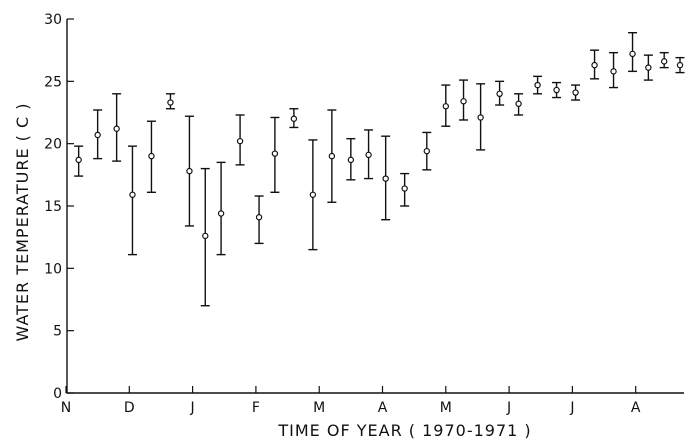 The height and width of the screenshot is (441, 693). I want to click on x-tick-label-1: D, so click(129, 408).